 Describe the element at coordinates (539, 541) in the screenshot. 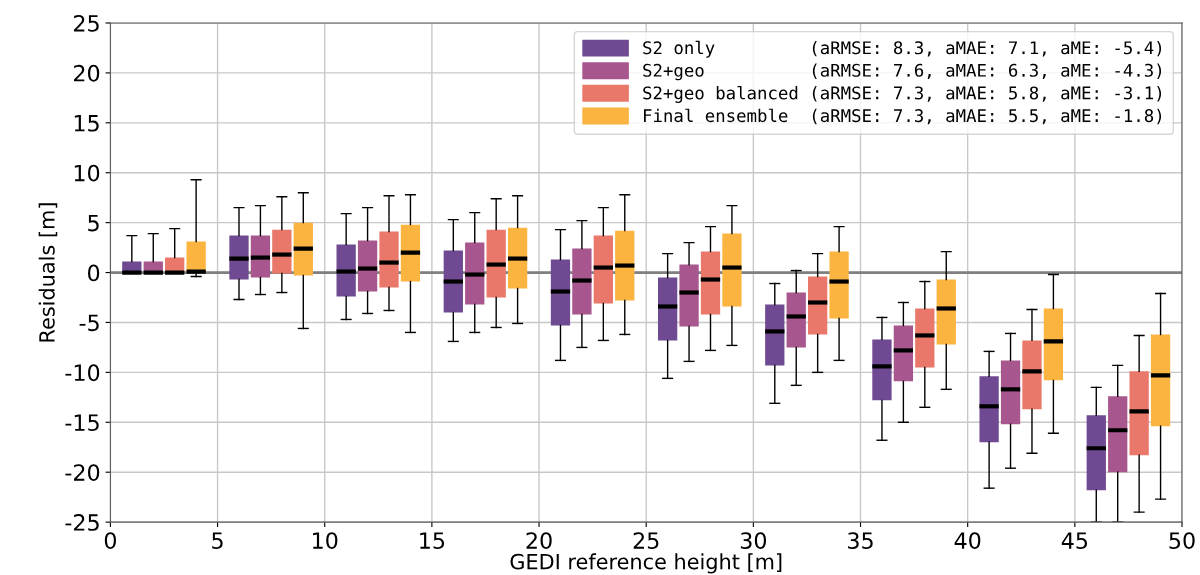

I see `x-tick-label: 20` at that location.